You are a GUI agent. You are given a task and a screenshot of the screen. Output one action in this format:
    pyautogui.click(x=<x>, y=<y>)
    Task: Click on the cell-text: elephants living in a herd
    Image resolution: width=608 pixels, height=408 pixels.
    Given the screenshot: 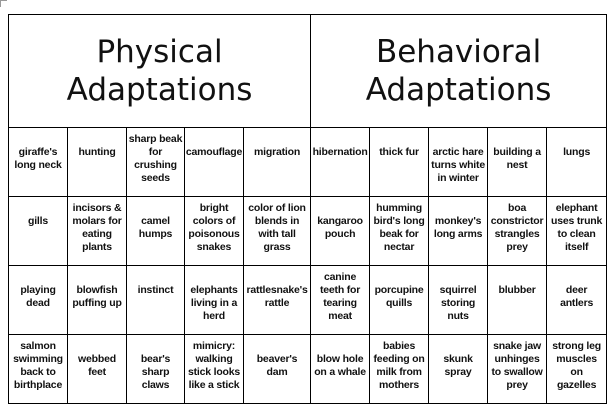 What is the action you would take?
    pyautogui.click(x=214, y=303)
    